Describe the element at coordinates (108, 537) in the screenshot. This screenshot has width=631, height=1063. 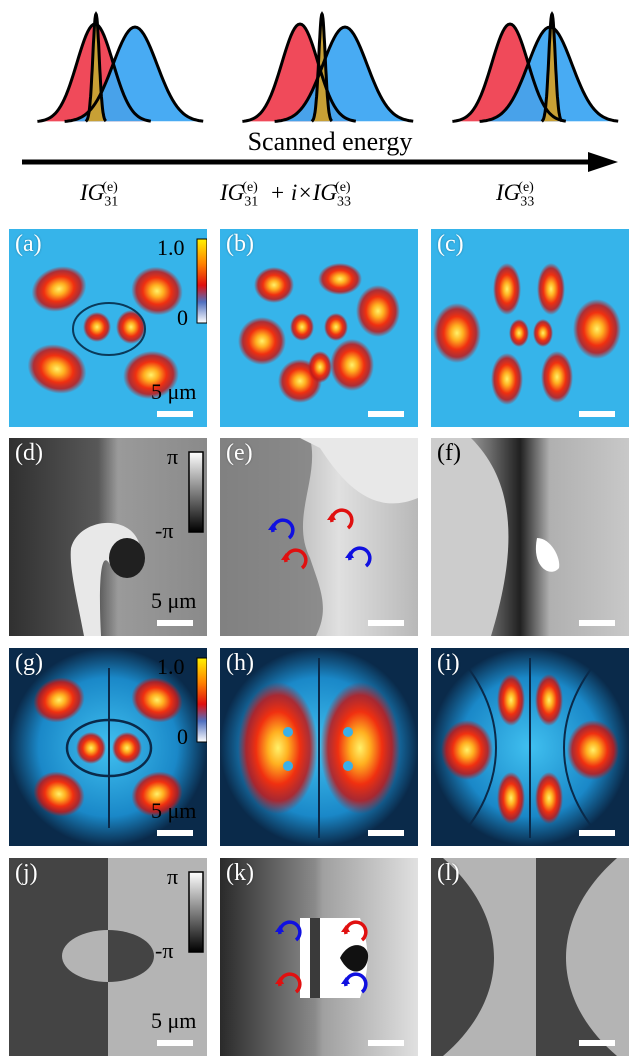
I see `panel-d: π -π (d) 5 μm` at that location.